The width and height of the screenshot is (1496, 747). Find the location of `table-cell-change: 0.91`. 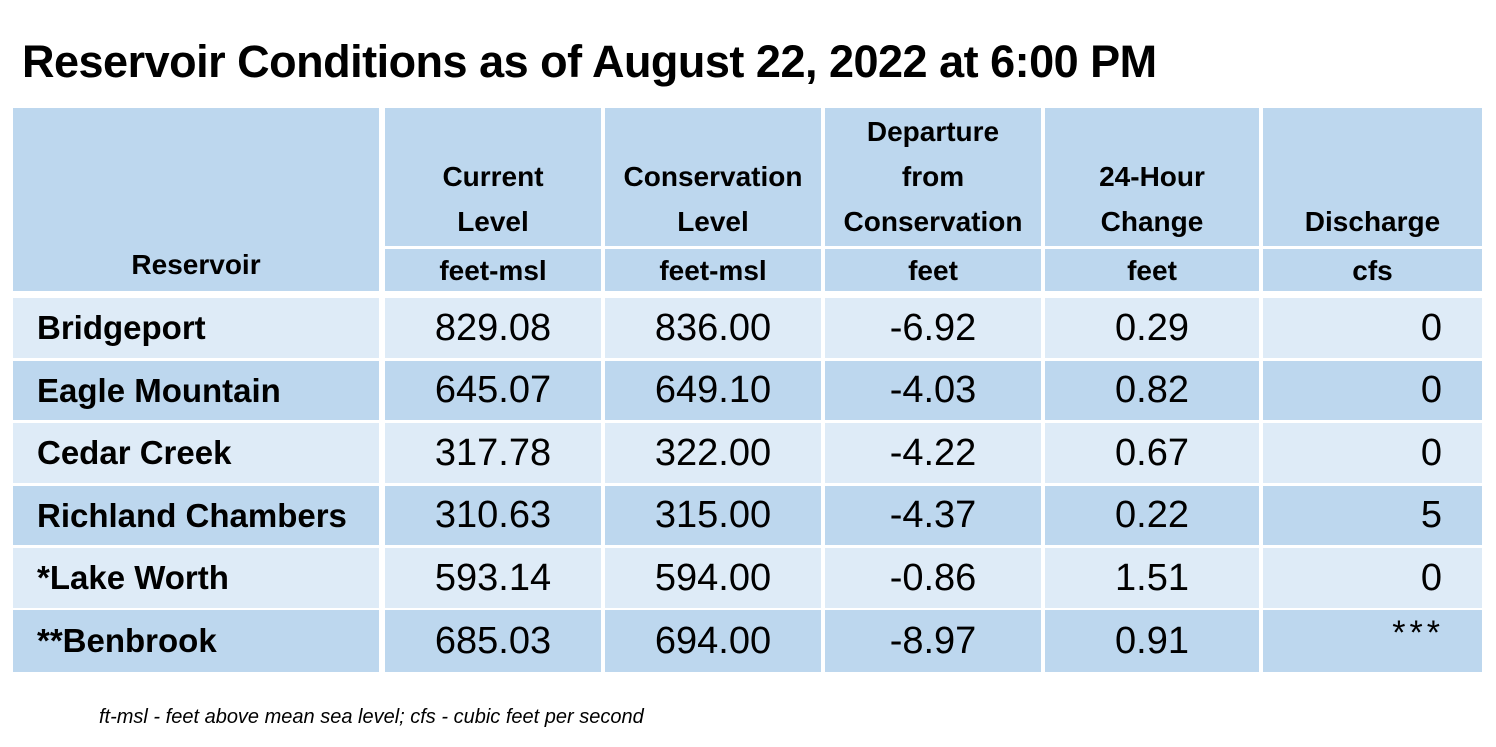

table-cell-change: 0.91 is located at coordinates (1152, 641).